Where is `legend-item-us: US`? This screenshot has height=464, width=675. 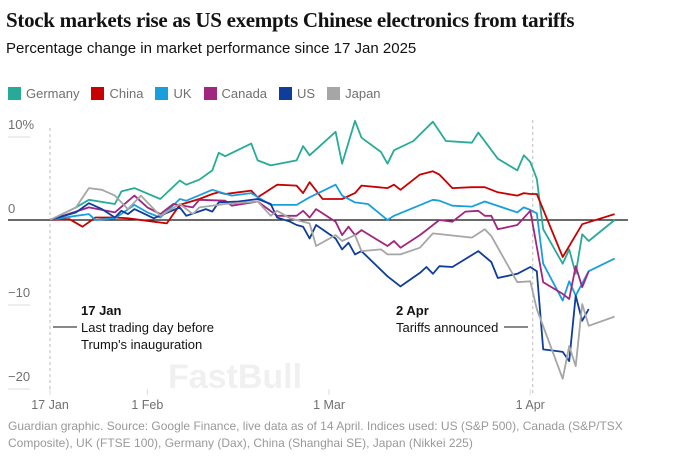 legend-item-us: US is located at coordinates (297, 93).